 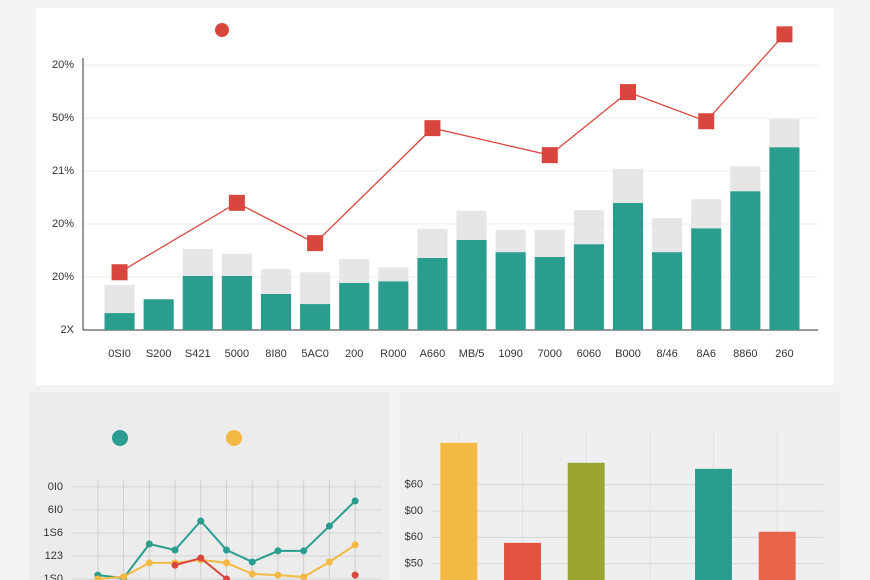 I want to click on x-tick-label: 8860, so click(x=745, y=354).